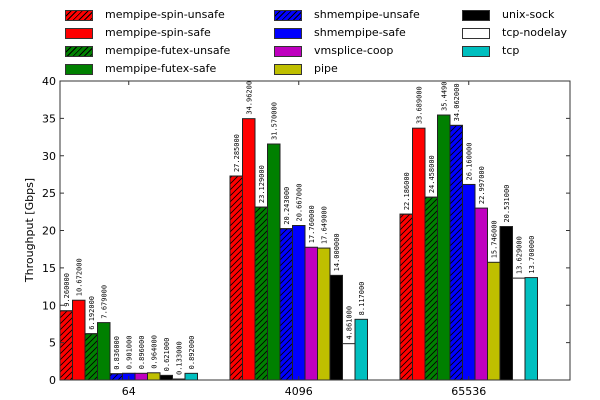 The height and width of the screenshot is (400, 600). I want to click on value-label-pipe-4096: 17.649000, so click(325, 225).